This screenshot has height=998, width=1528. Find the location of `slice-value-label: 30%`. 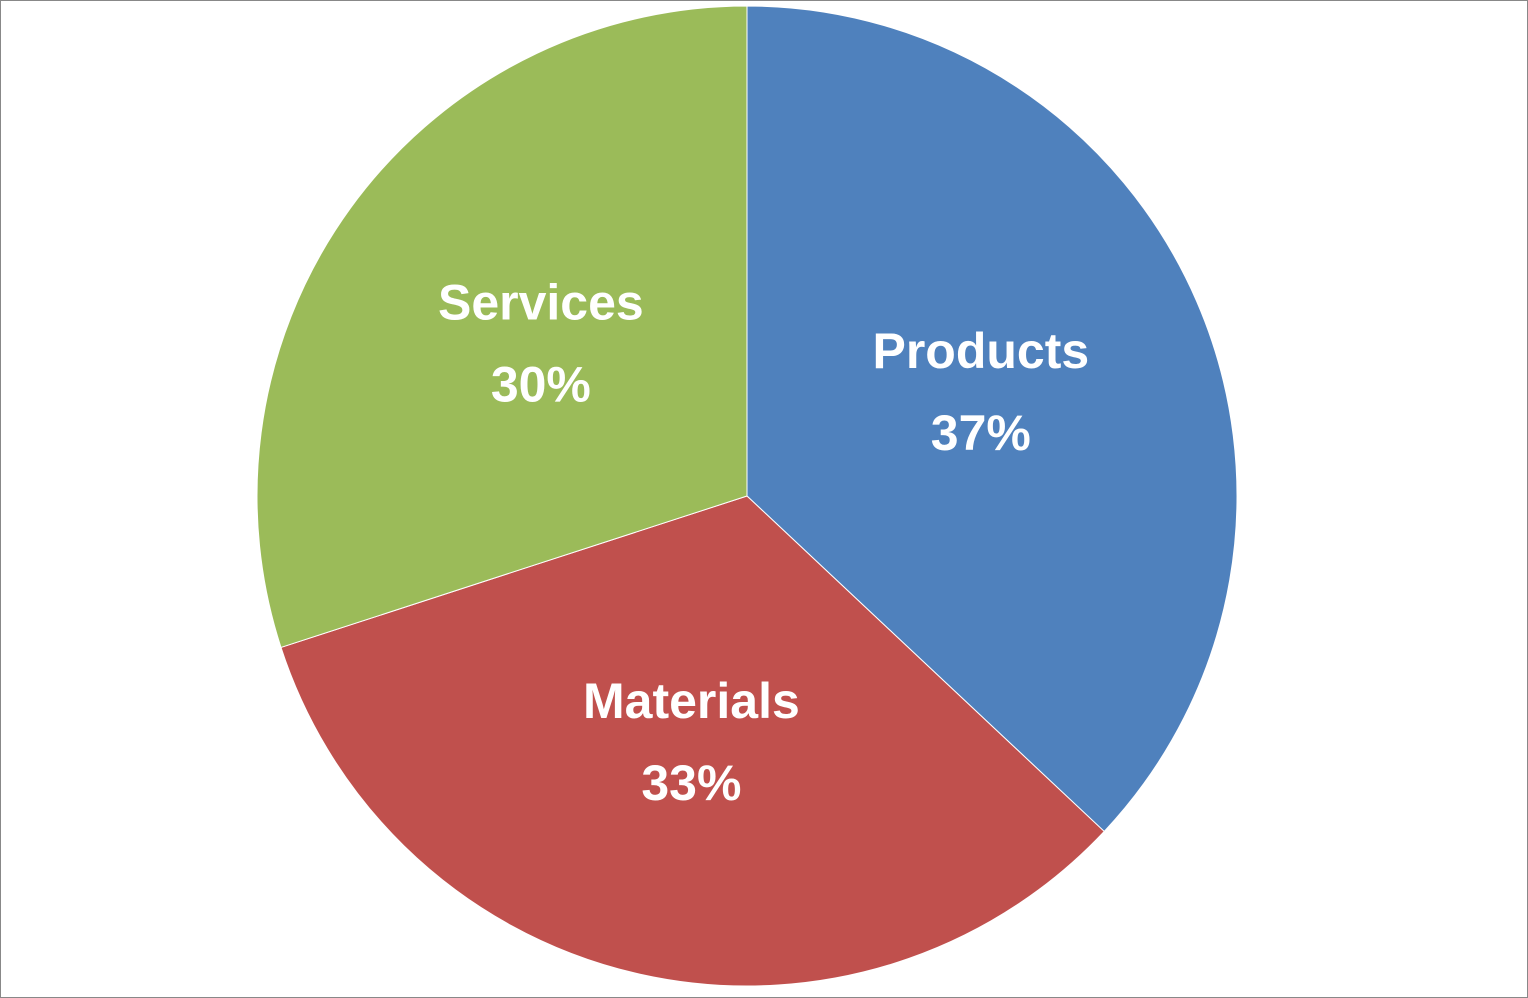

slice-value-label: 30% is located at coordinates (541, 384).